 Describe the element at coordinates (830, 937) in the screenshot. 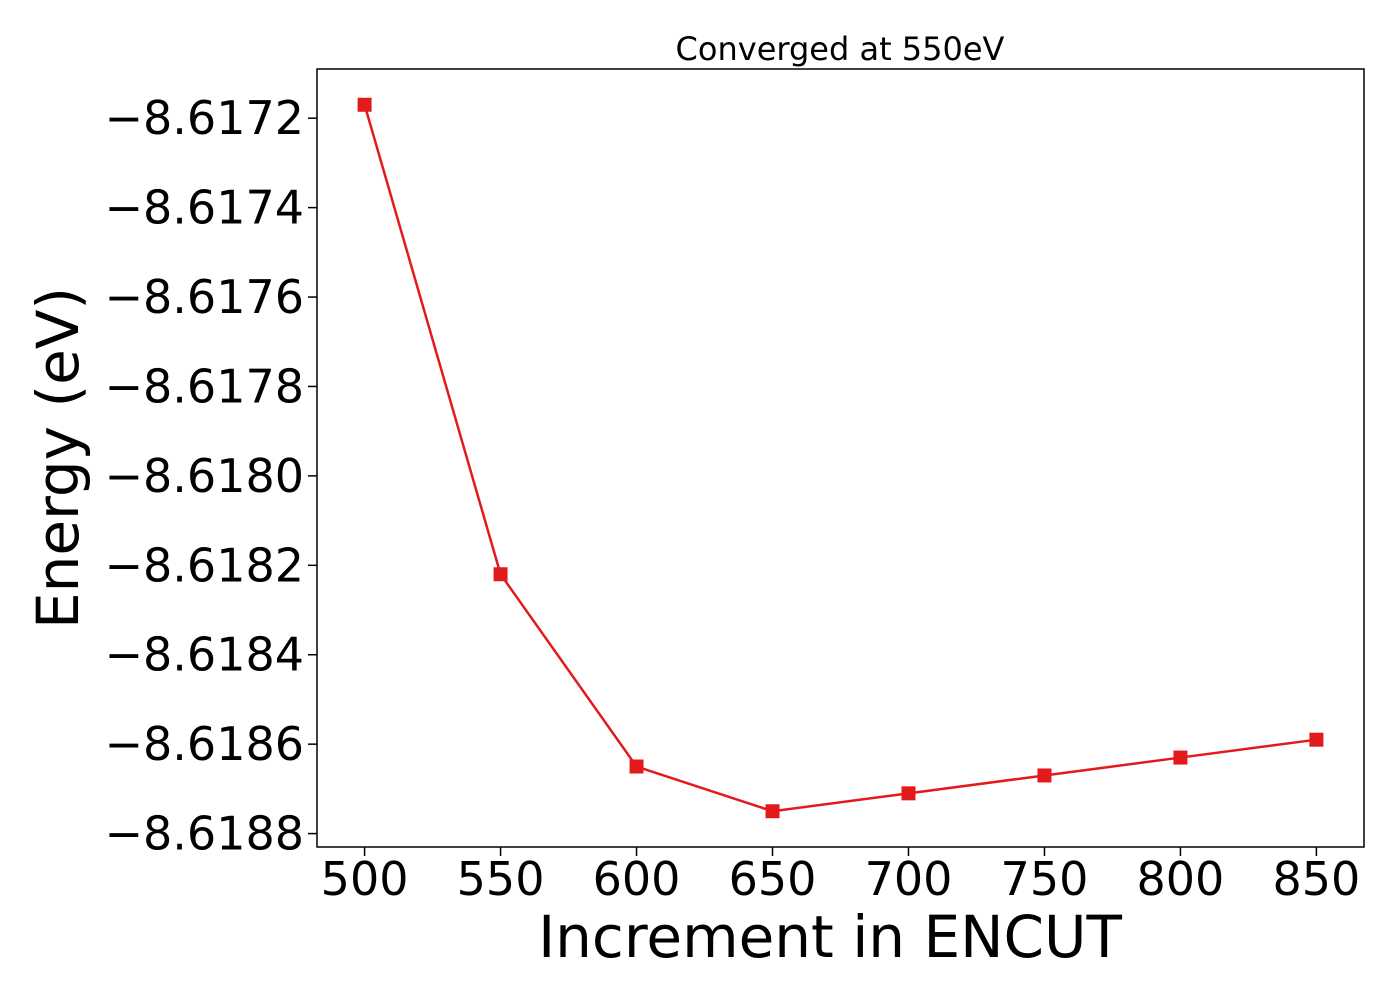

I see `x-axis-label: Increment in ENCUT` at that location.